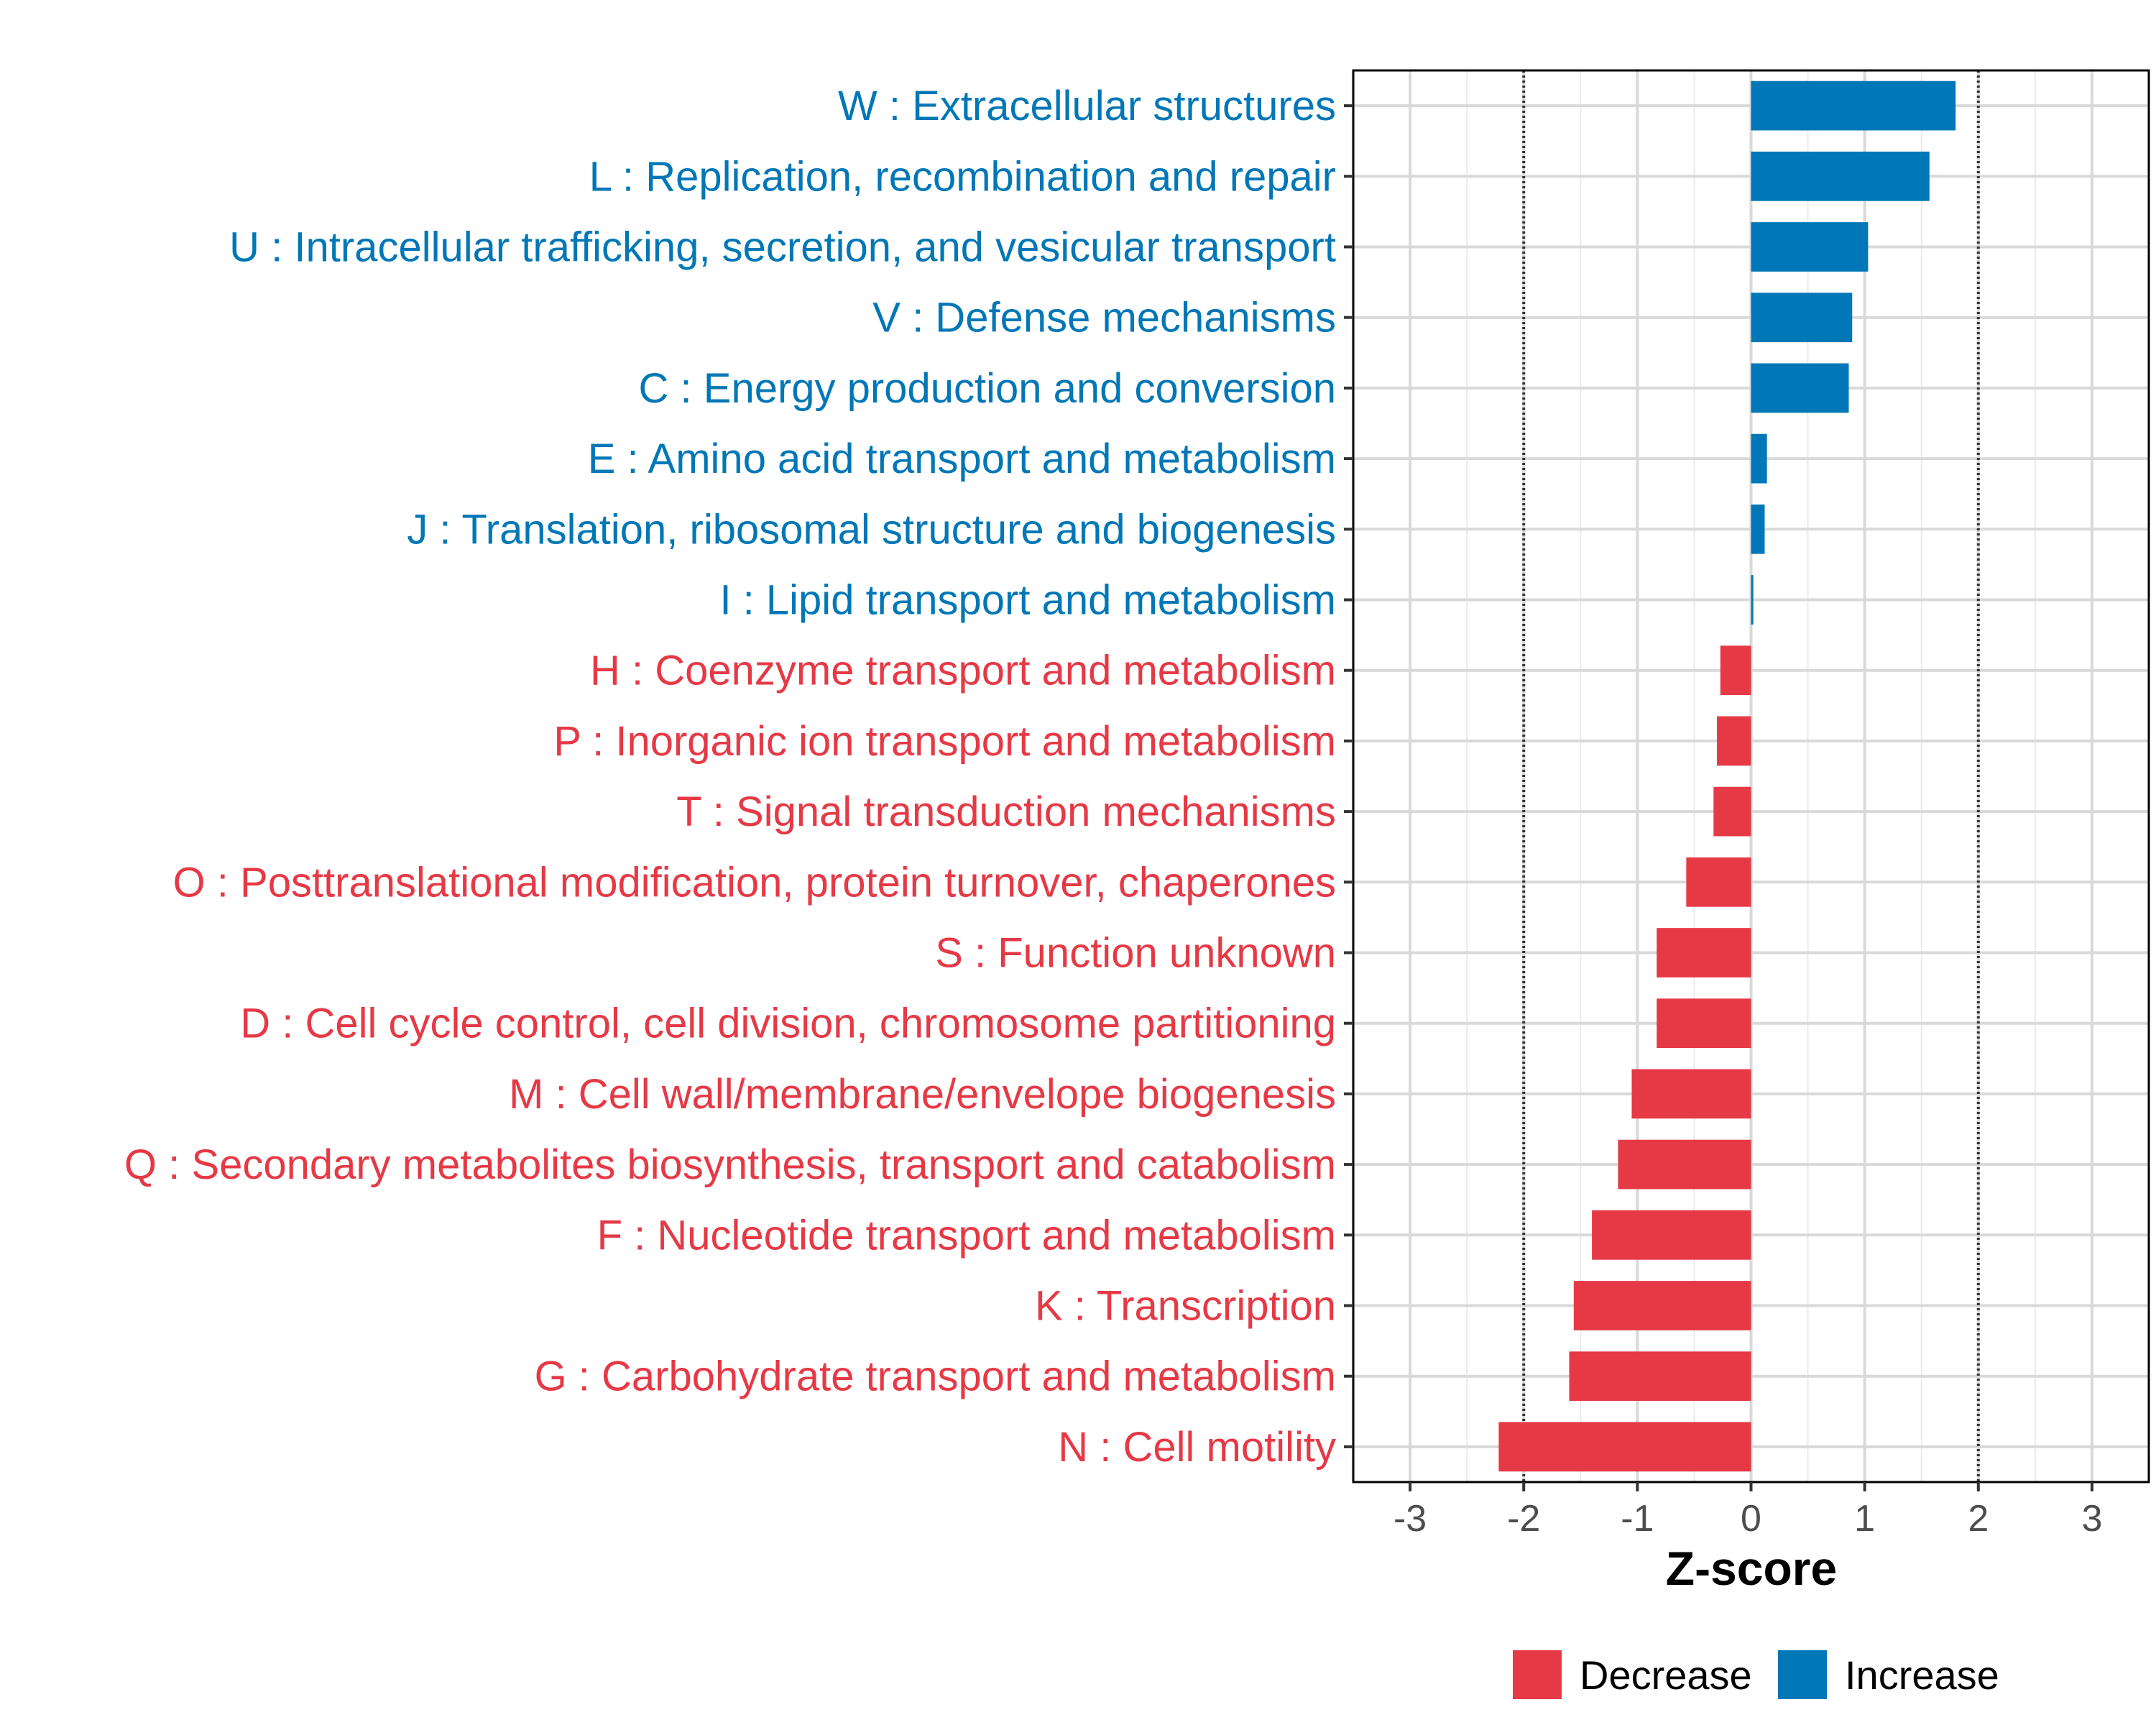 Image resolution: width=2156 pixels, height=1725 pixels. What do you see at coordinates (1136, 953) in the screenshot?
I see `category-label: S : Function unknown` at bounding box center [1136, 953].